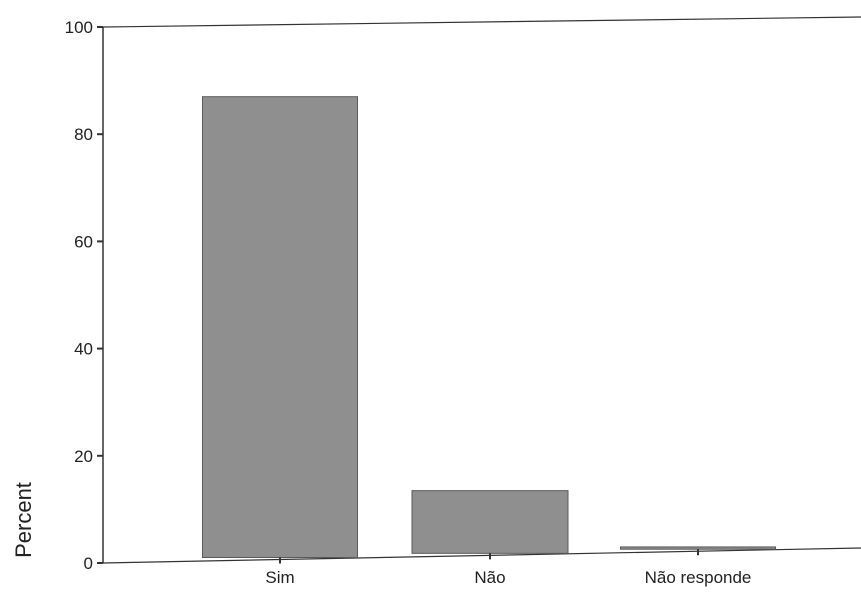  I want to click on y-tick-label: 80, so click(83, 134).